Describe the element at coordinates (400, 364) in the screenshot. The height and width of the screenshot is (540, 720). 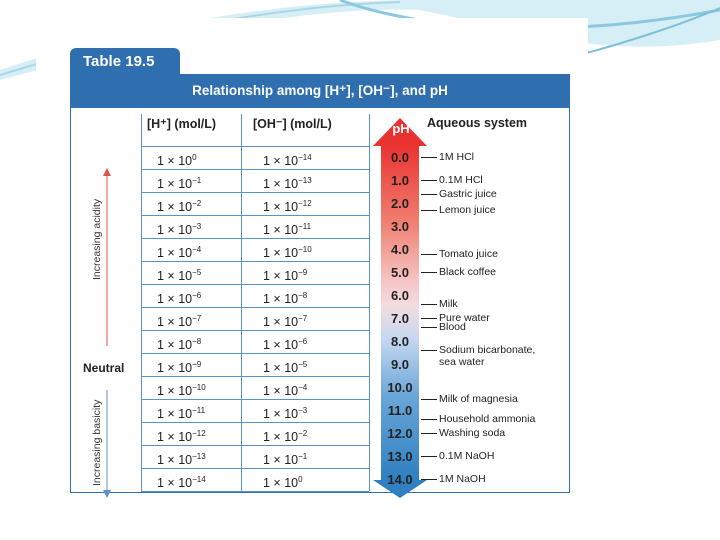
I see `ph-value: 9.0` at that location.